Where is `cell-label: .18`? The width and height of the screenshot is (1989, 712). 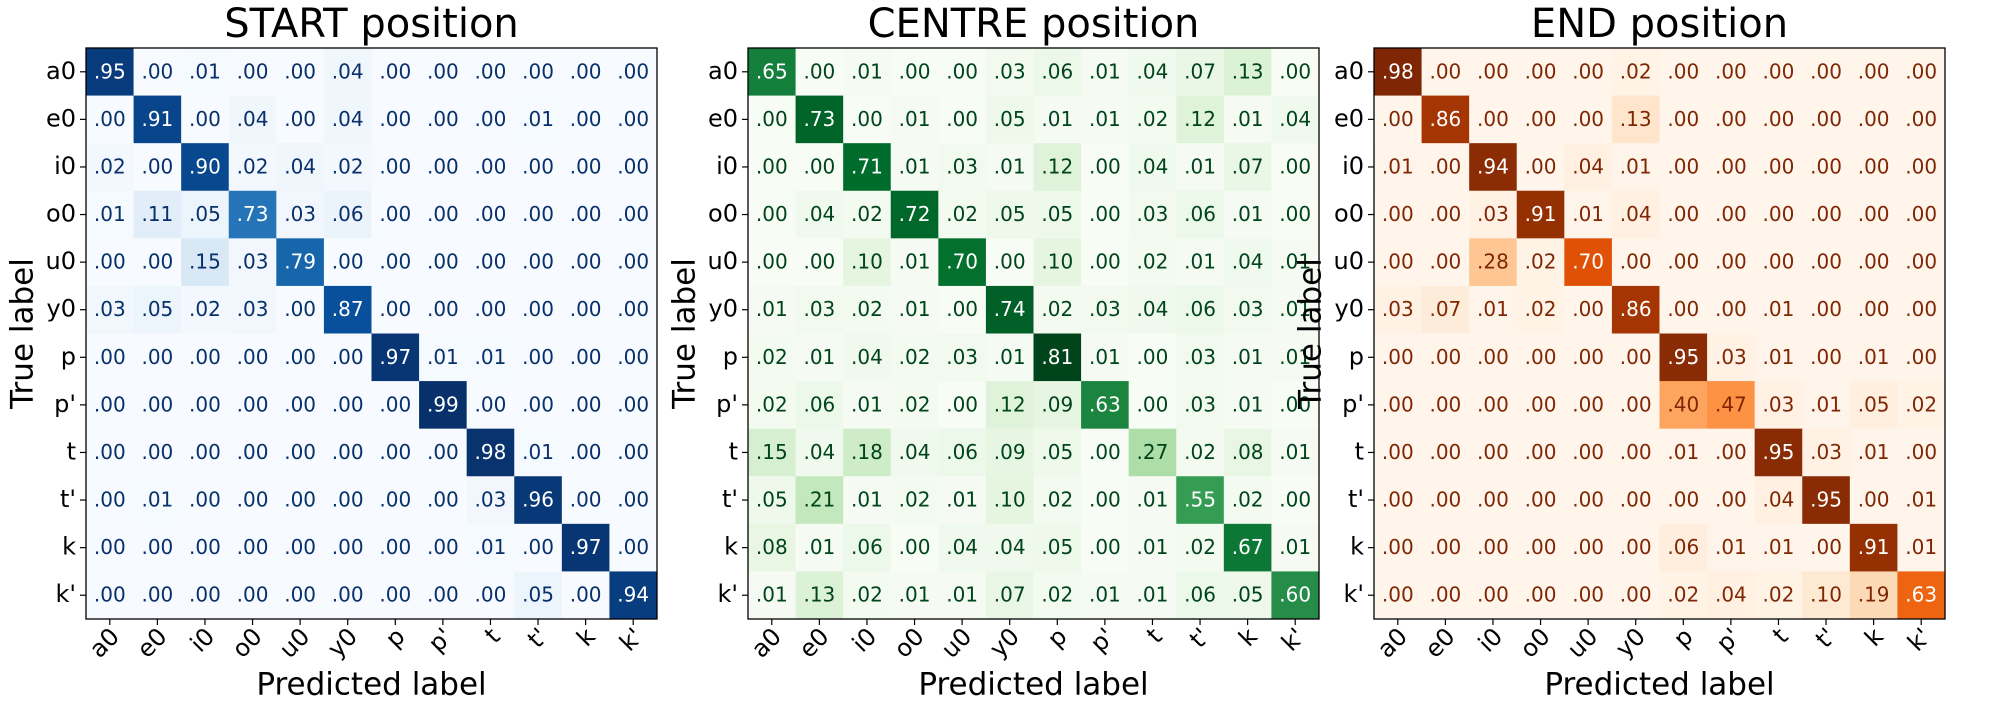
cell-label: .18 is located at coordinates (867, 452).